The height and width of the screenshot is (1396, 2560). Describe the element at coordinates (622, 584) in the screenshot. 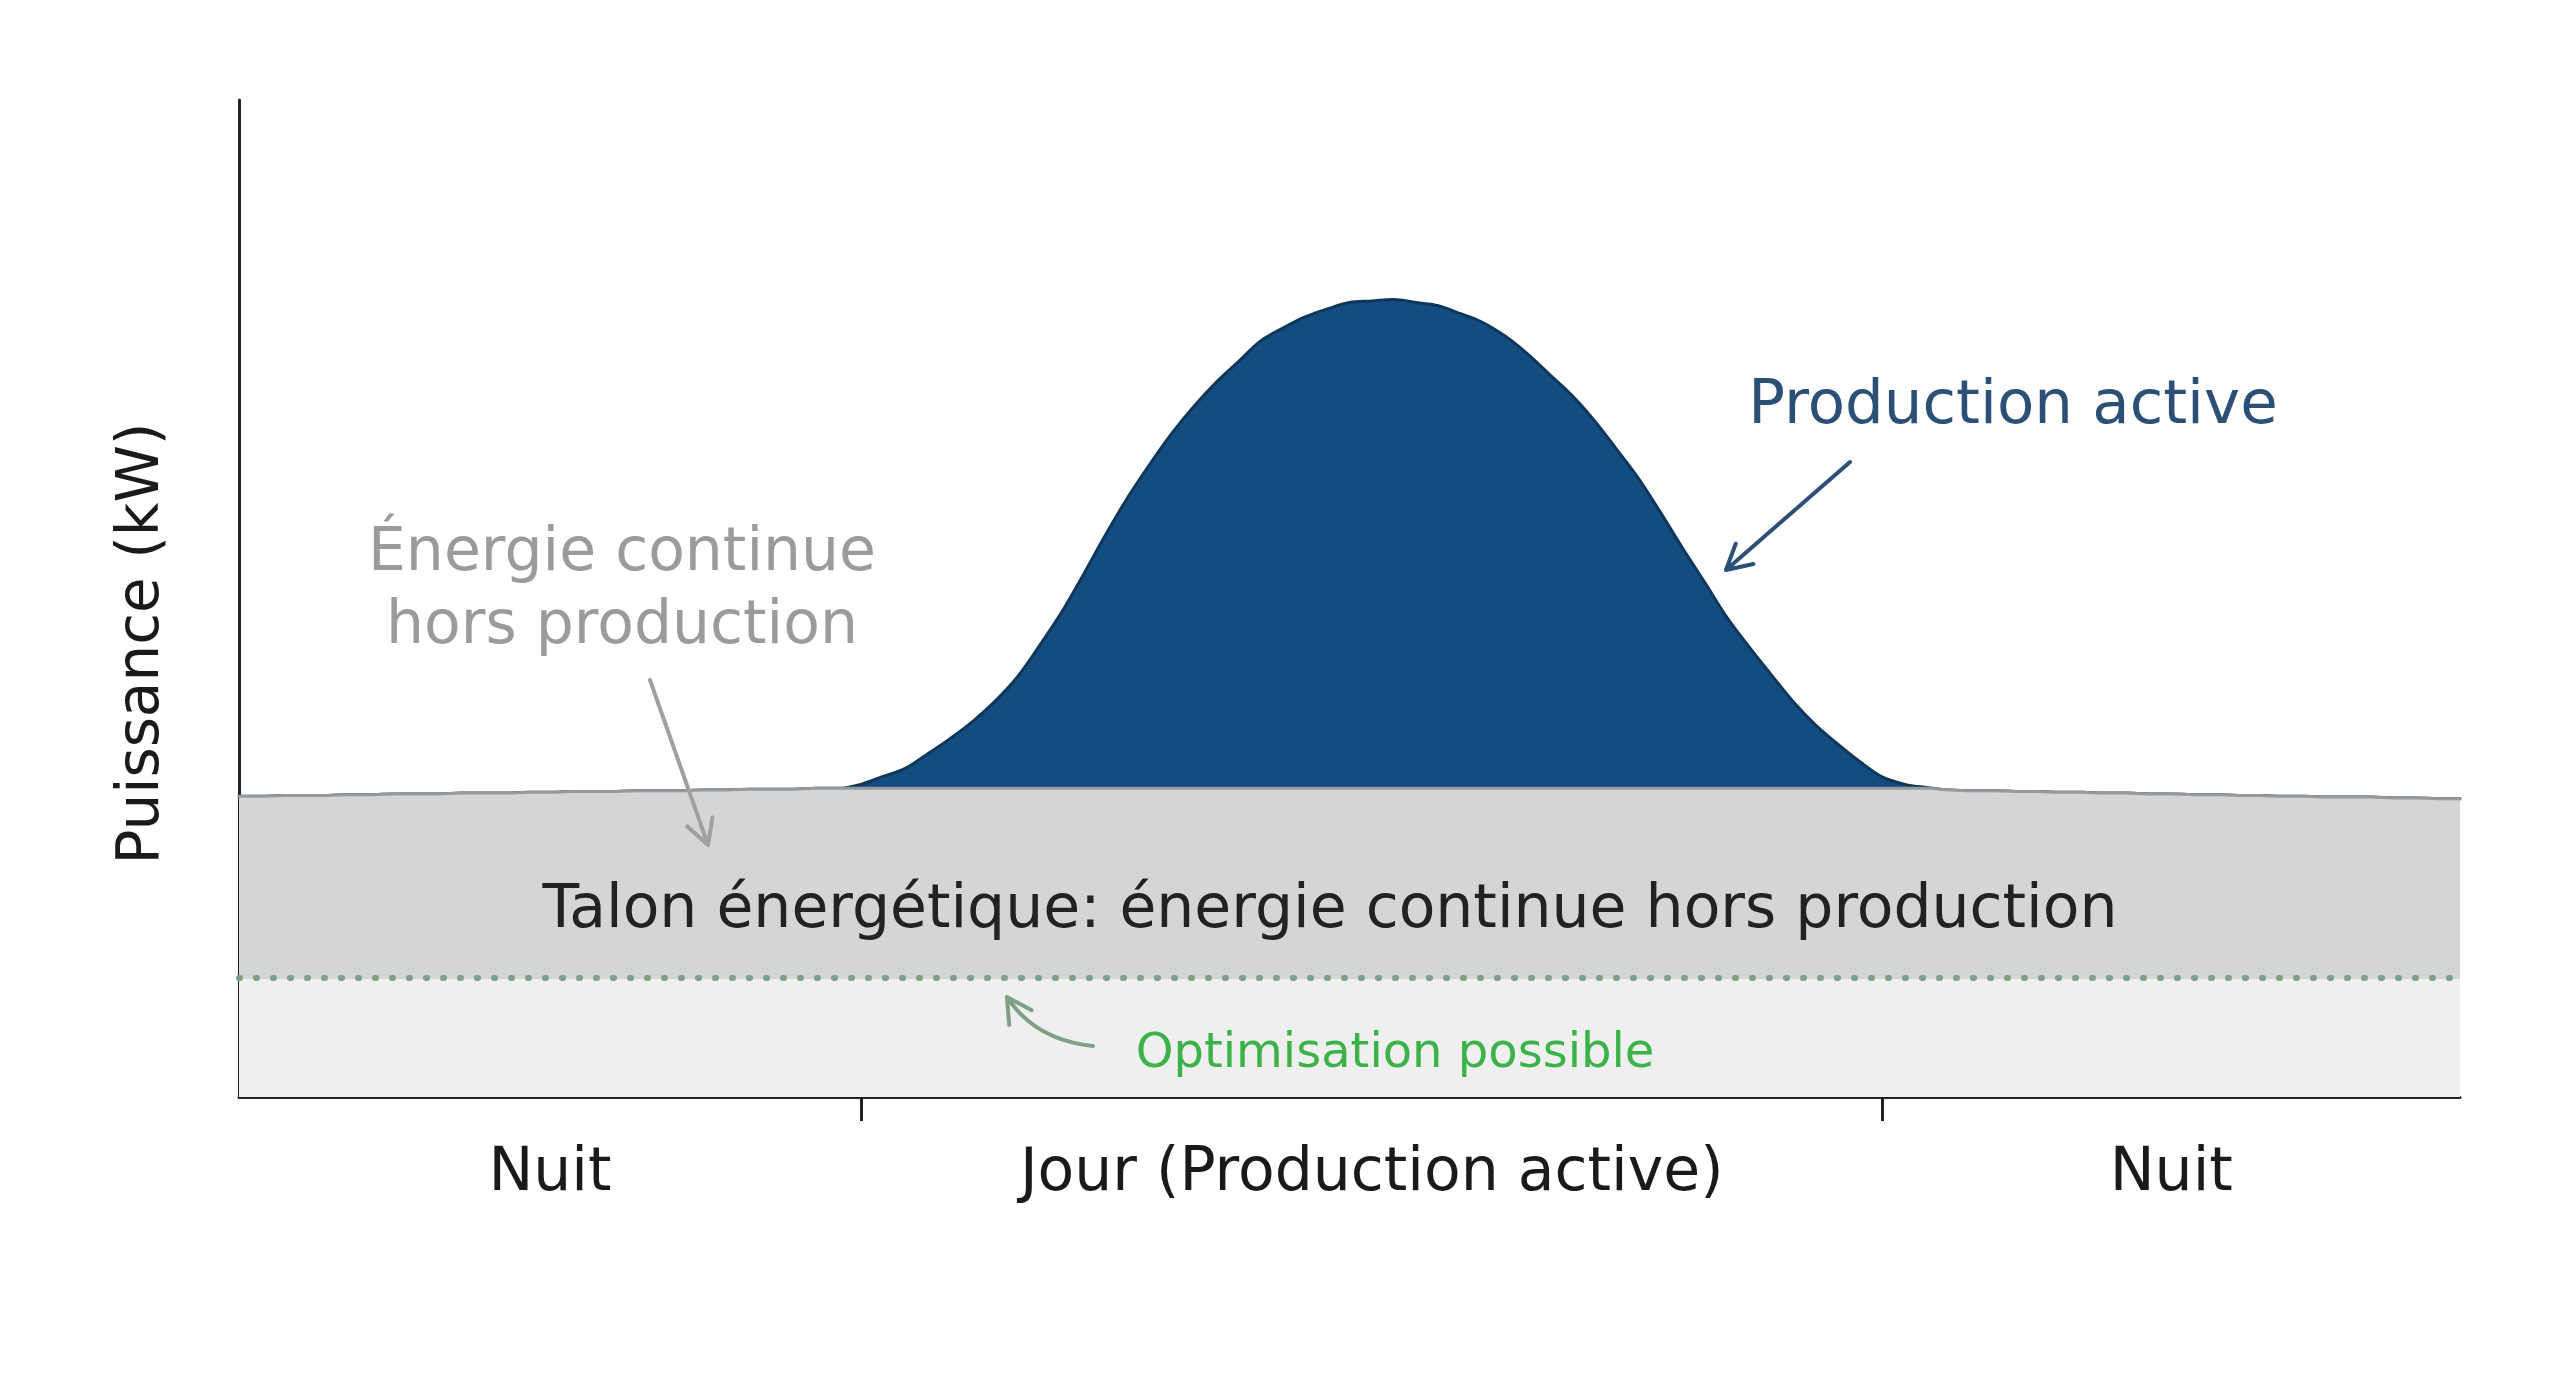

I see `annotation: Énergie continue hors production` at that location.